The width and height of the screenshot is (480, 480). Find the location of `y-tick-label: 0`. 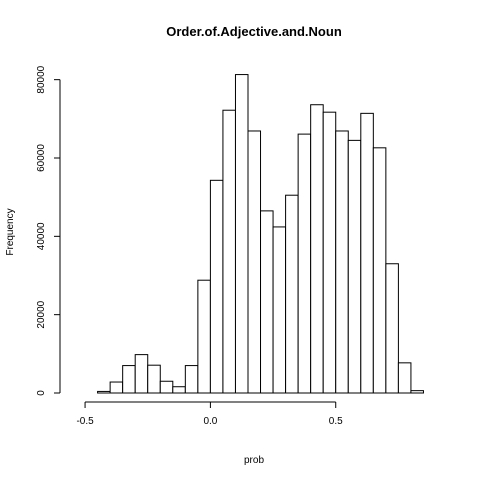

y-tick-label: 0 is located at coordinates (41, 393).